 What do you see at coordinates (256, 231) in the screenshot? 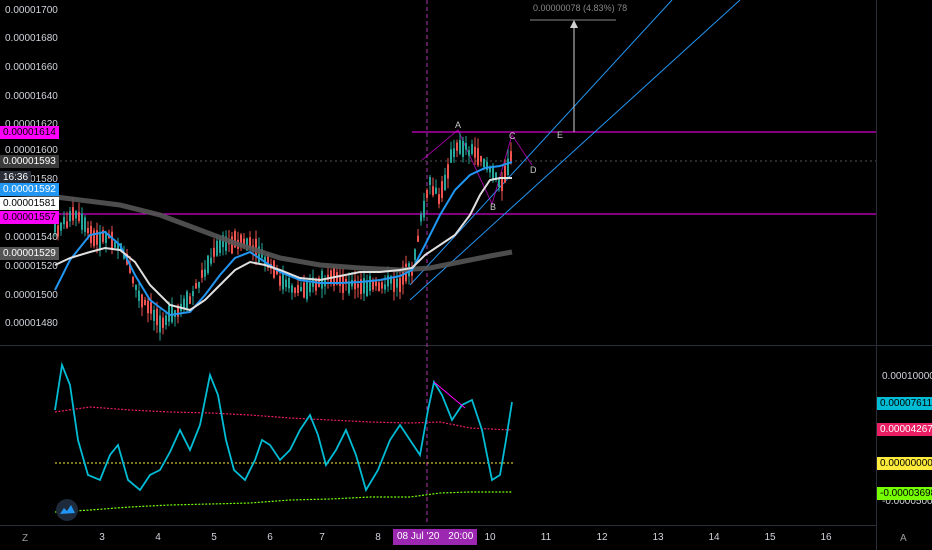
I see `ma200-line` at bounding box center [256, 231].